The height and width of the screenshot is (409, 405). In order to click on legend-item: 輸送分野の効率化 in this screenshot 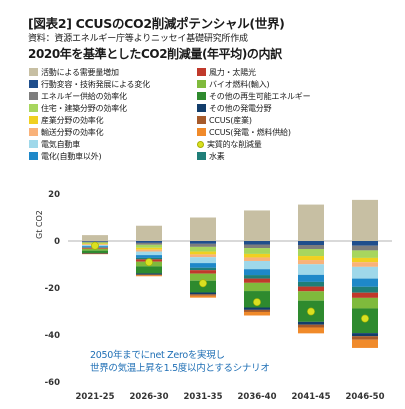, I will do `click(66, 132)`.